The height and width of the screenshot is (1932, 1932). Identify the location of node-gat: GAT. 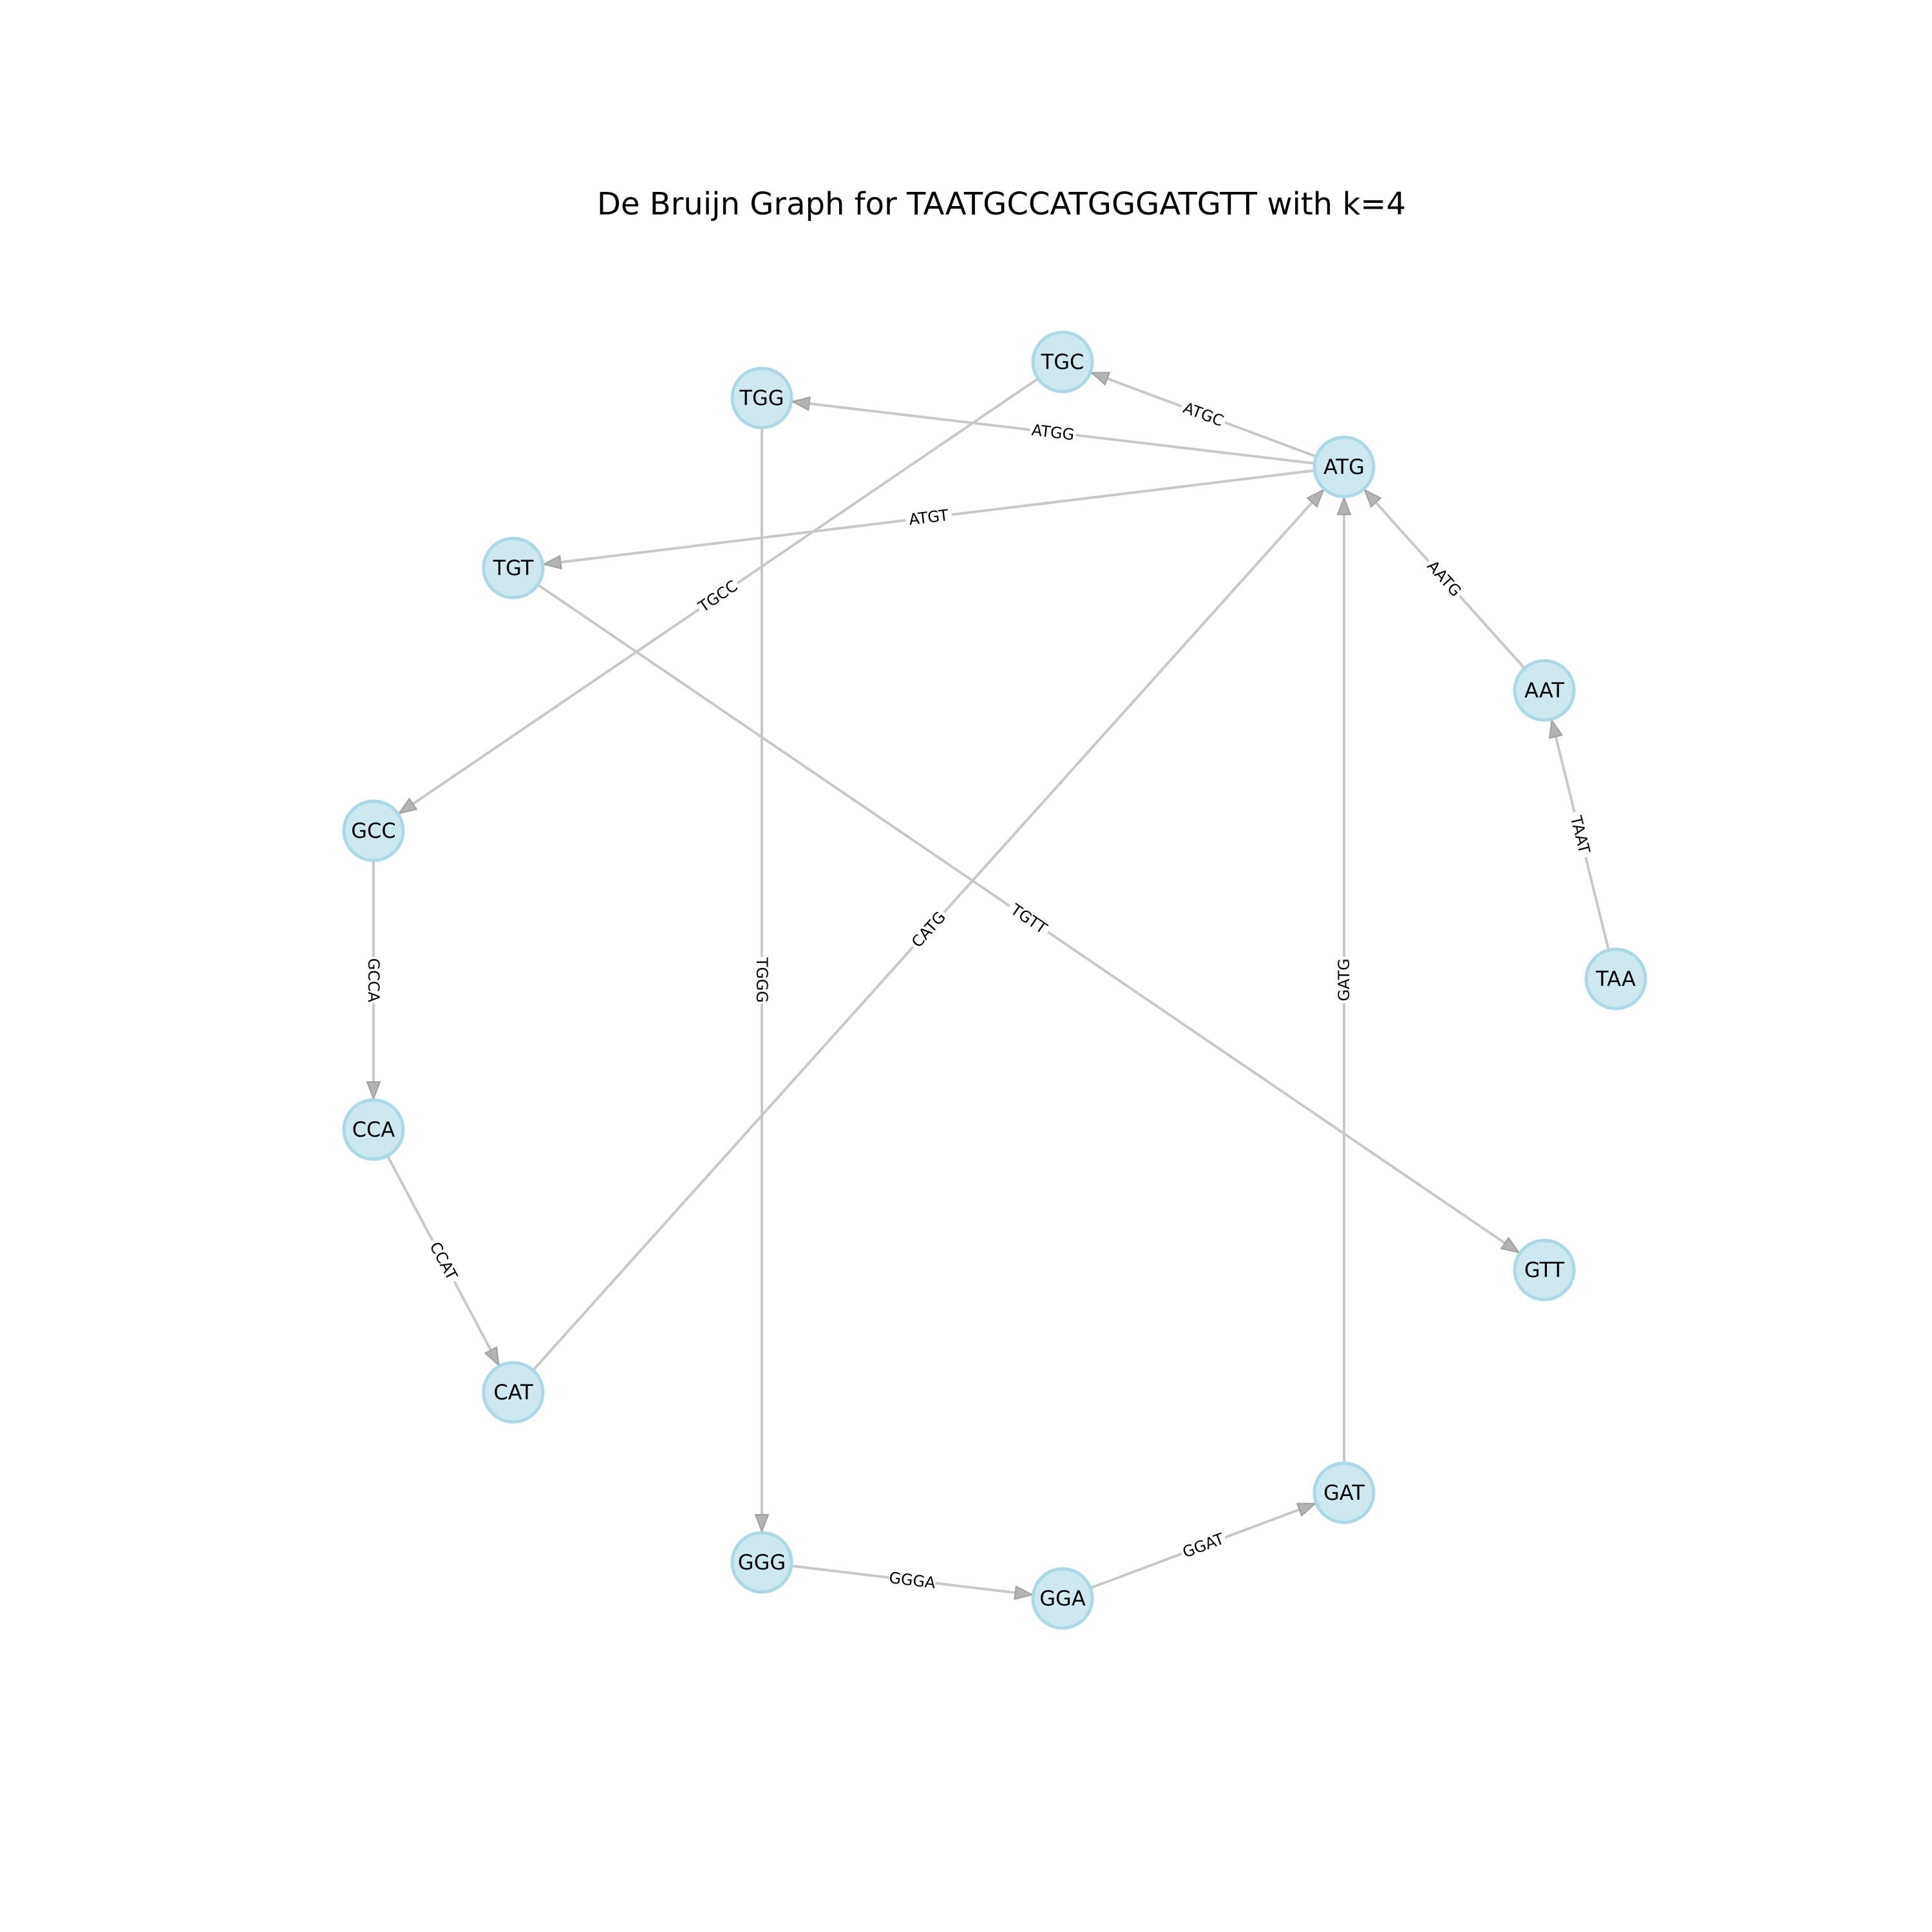
(1344, 1492).